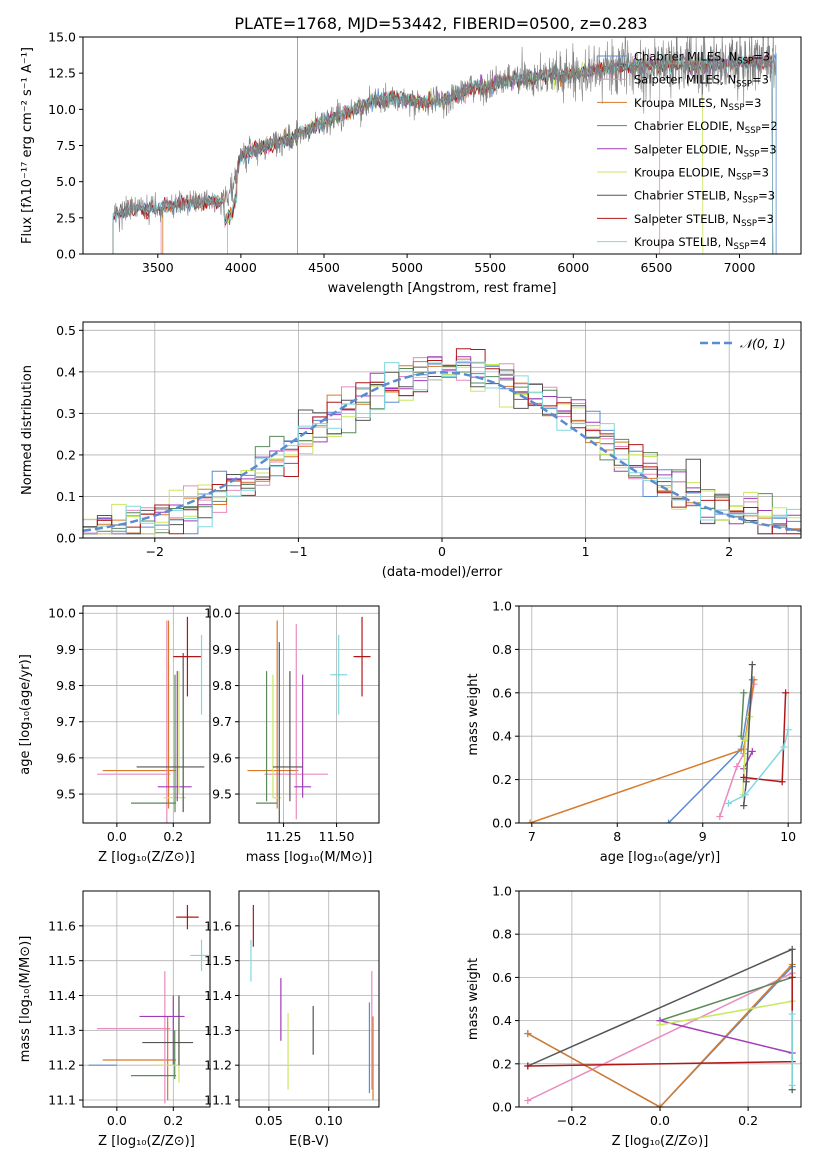  I want to click on series-line-kroupa_stelib, so click(758, 767).